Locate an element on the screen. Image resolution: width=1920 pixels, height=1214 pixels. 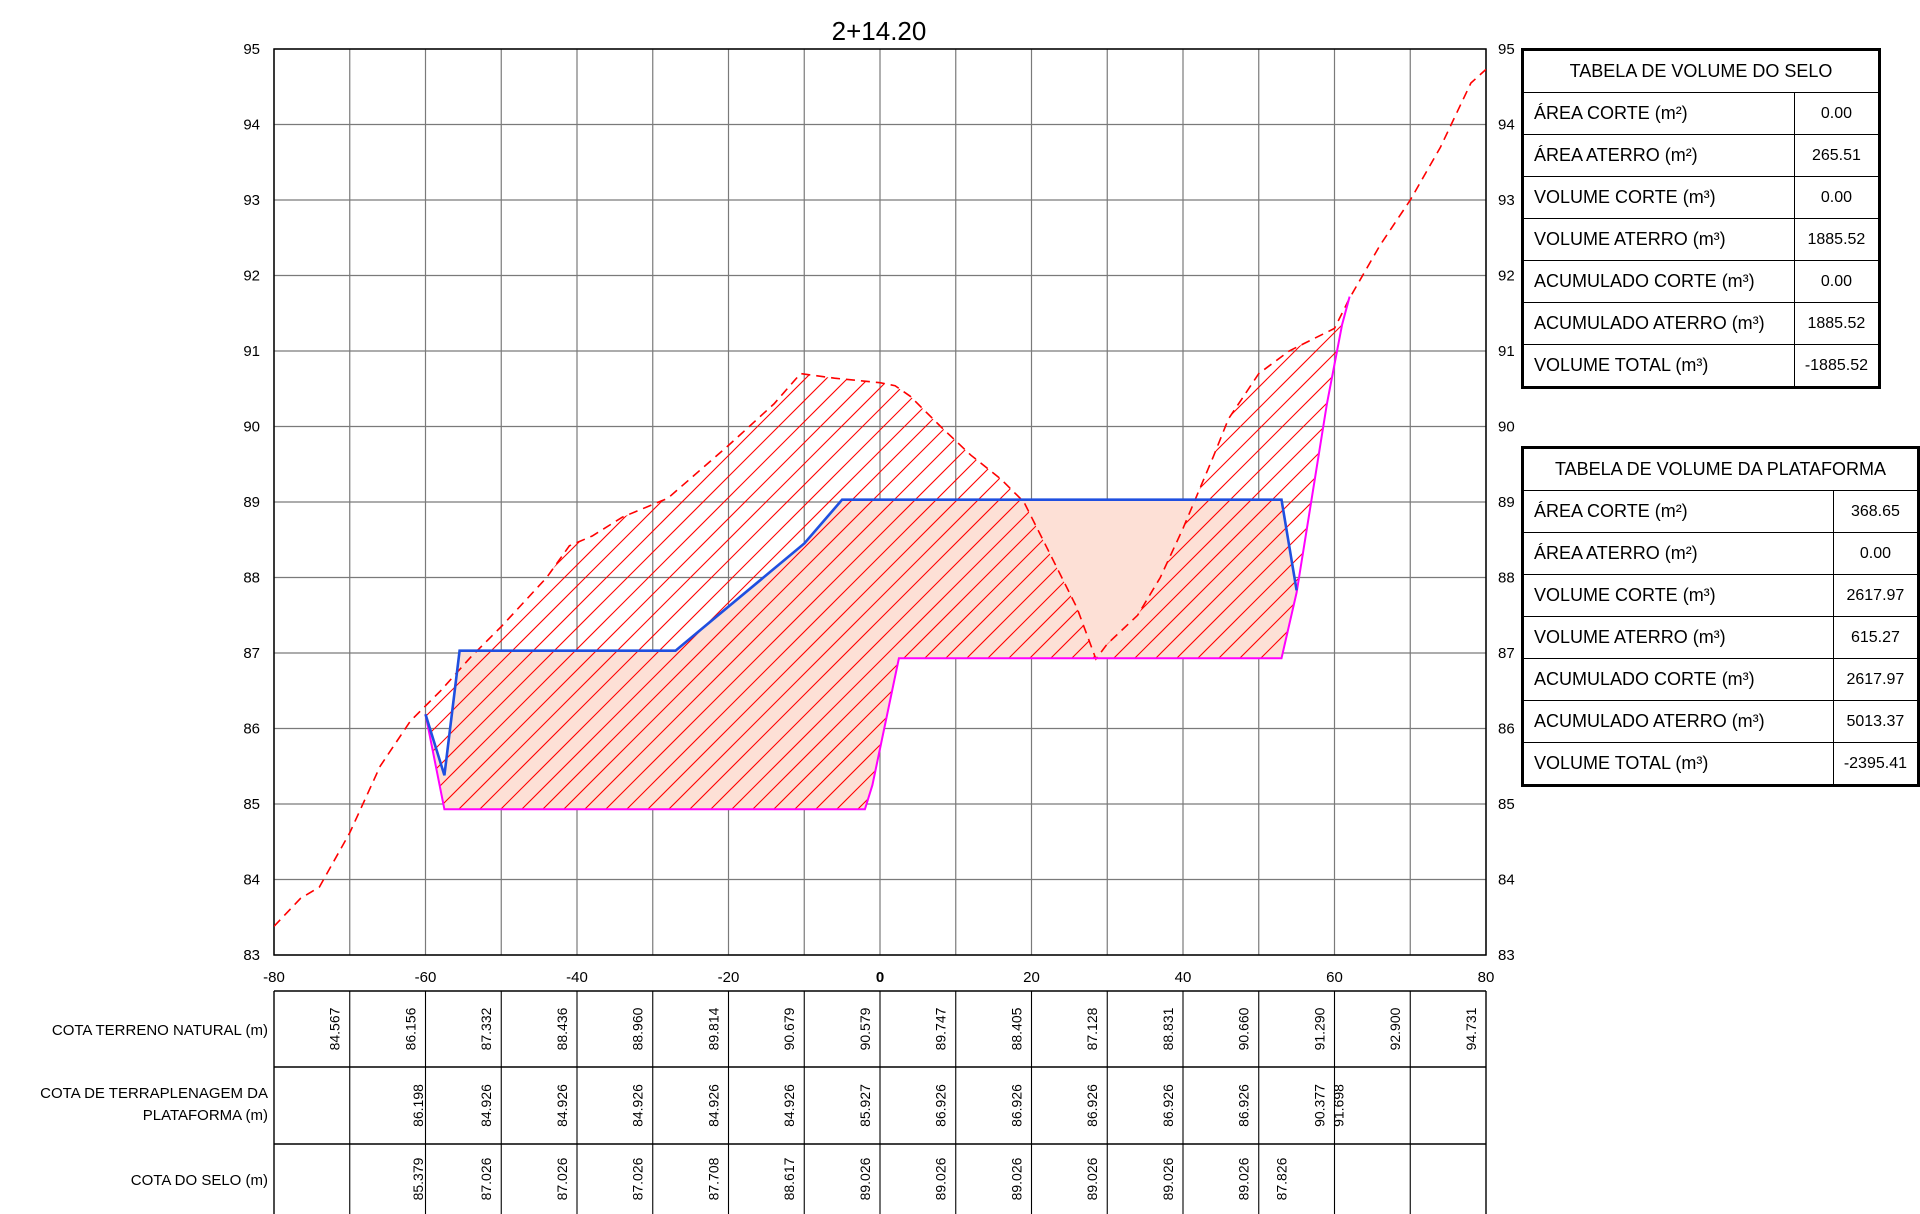
band-row-label: COTA DO SELO (m) is located at coordinates (199, 1180).